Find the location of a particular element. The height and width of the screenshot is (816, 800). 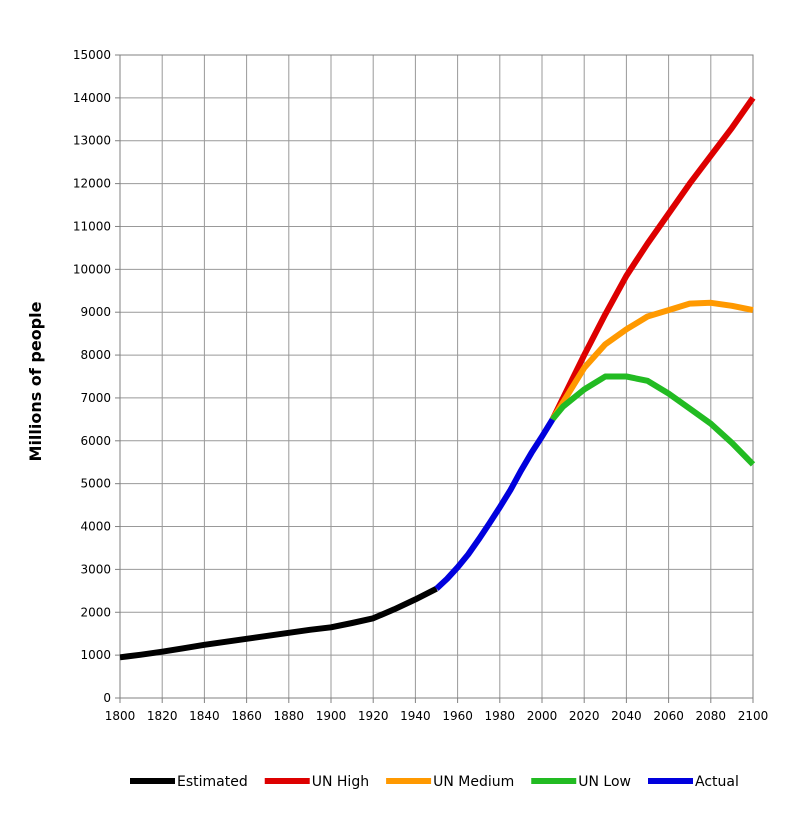

x-tick-label: 1800 is located at coordinates (120, 716).